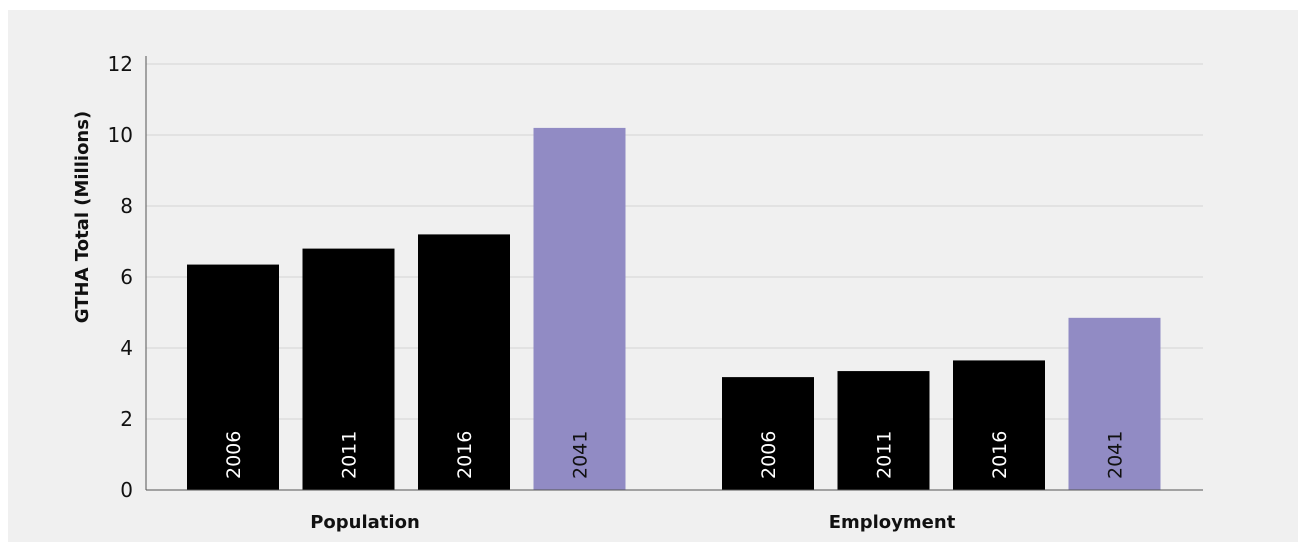  What do you see at coordinates (892, 522) in the screenshot?
I see `category-label-employment: Employment` at bounding box center [892, 522].